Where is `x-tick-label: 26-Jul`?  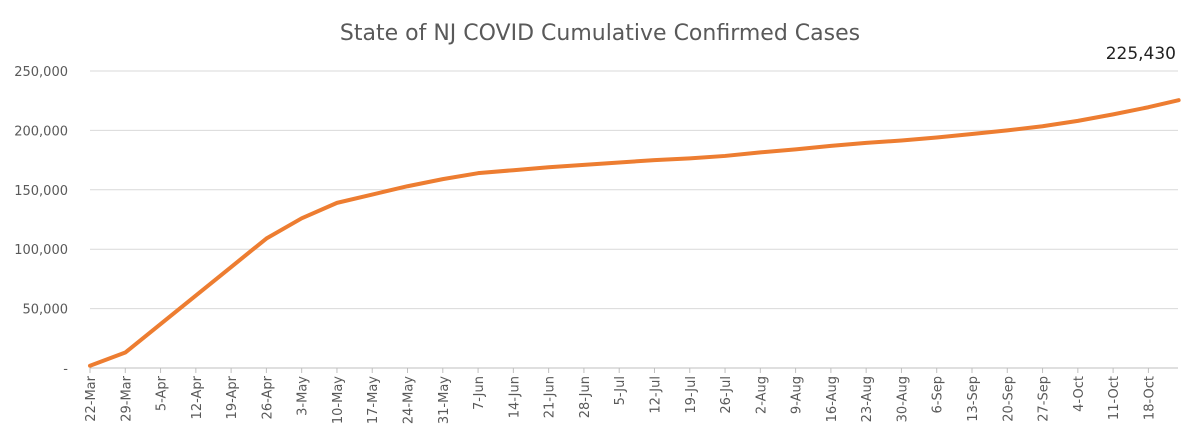 x-tick-label: 26-Jul is located at coordinates (726, 395).